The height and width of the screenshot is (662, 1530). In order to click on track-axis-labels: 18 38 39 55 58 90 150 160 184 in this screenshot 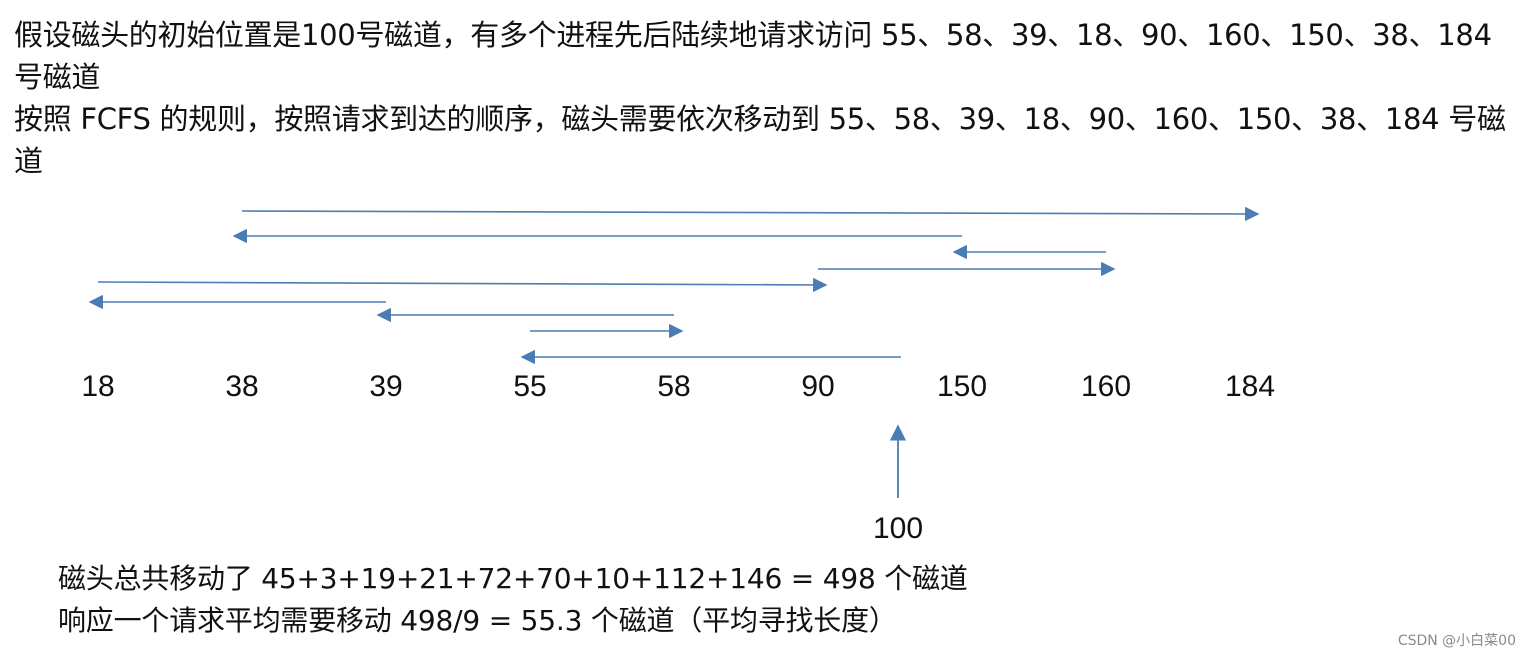, I will do `click(678, 386)`.